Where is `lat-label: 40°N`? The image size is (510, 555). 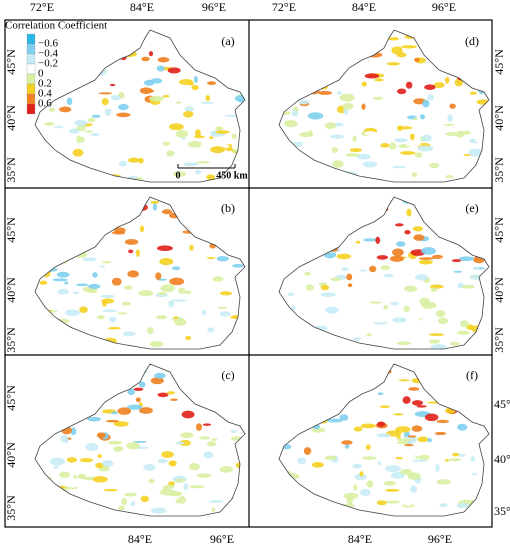
lat-label: 40°N is located at coordinates (11, 290).